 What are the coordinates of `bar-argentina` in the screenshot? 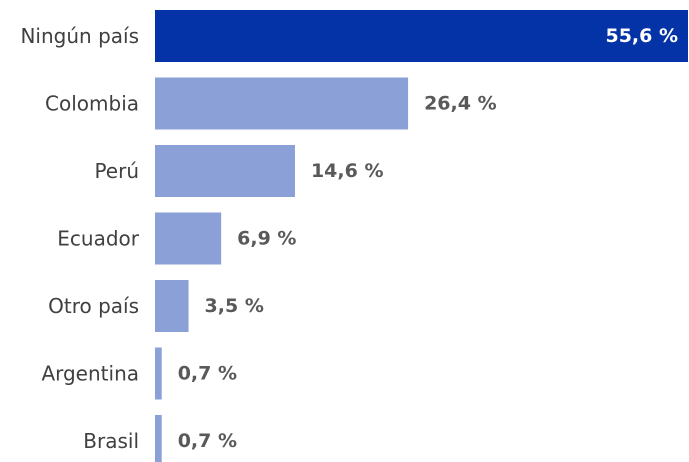 It's located at (158, 373).